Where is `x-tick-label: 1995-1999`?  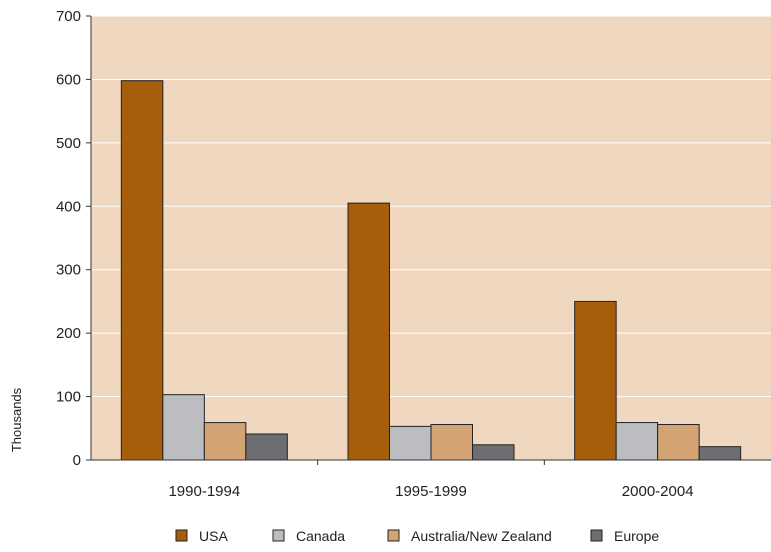 x-tick-label: 1995-1999 is located at coordinates (431, 491).